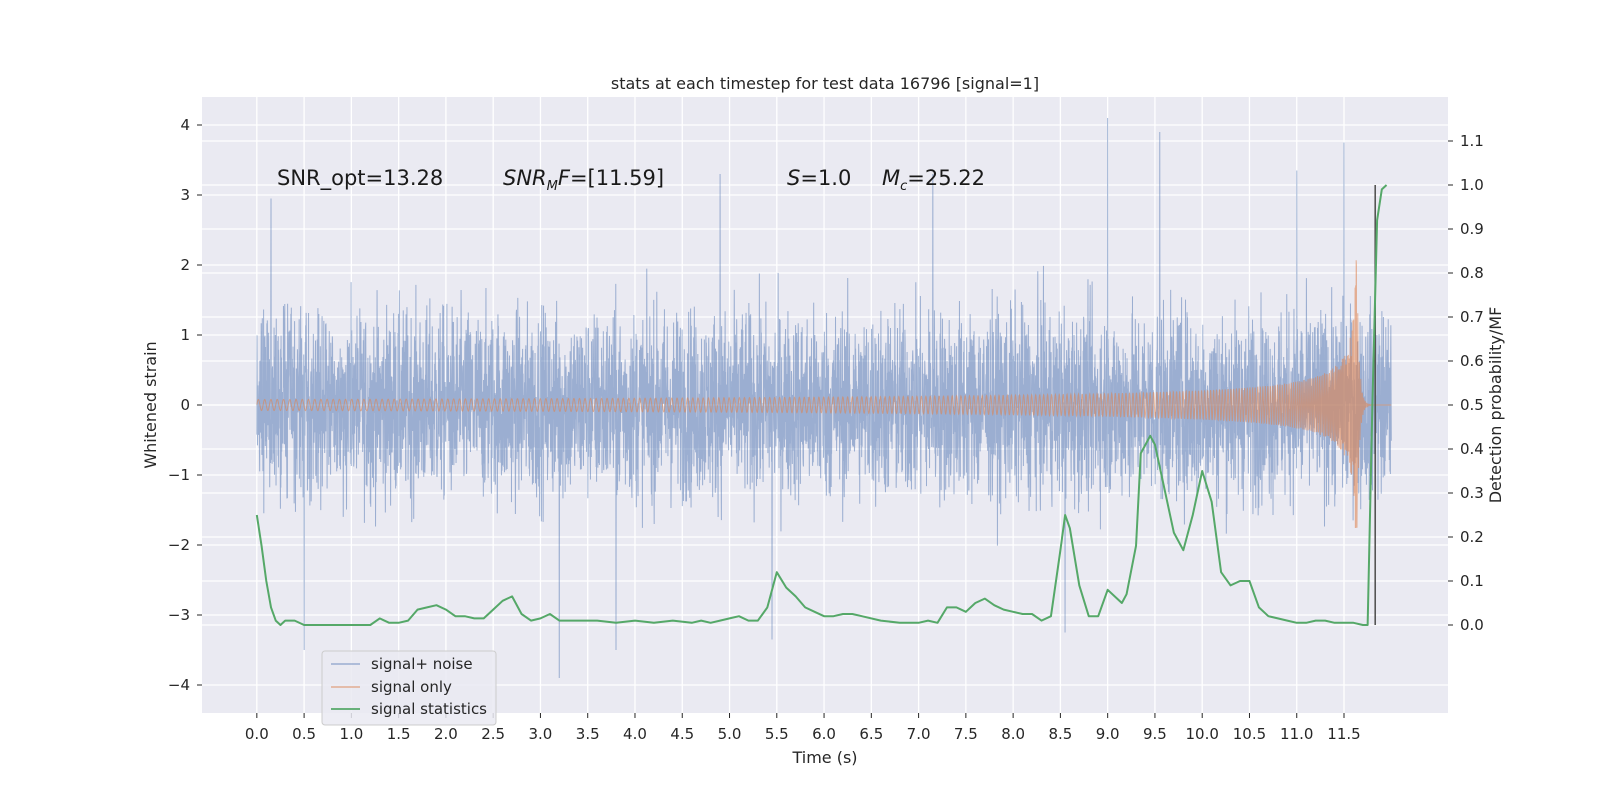  I want to click on y2-tick-label: 0.5, so click(1472, 405).